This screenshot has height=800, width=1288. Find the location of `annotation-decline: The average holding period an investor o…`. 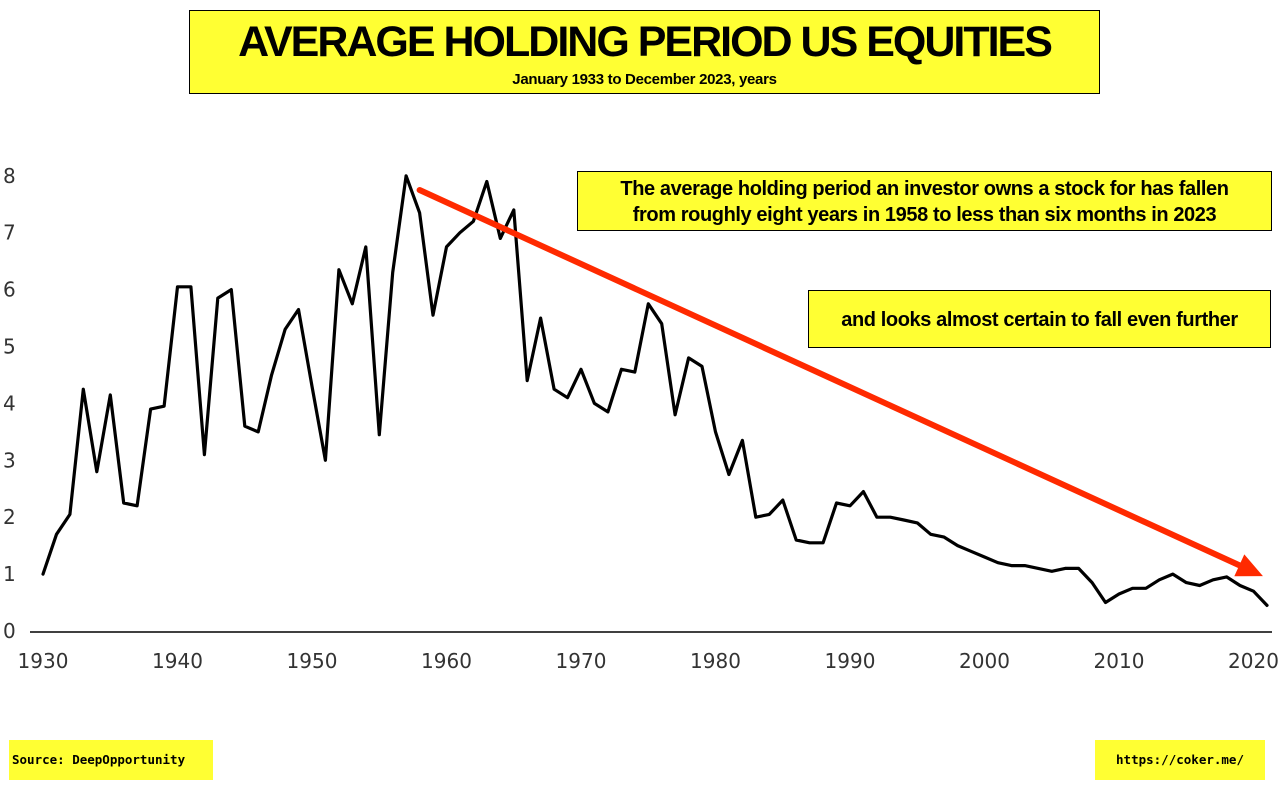

annotation-decline: The average holding period an investor o… is located at coordinates (924, 201).